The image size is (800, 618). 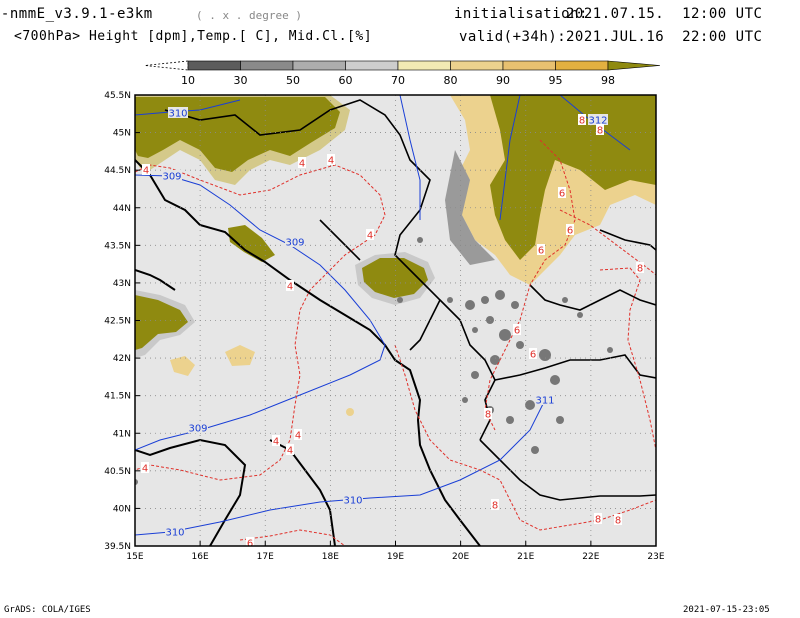 What do you see at coordinates (451, 80) in the screenshot?
I see `colorbar-tick-label: 80` at bounding box center [451, 80].